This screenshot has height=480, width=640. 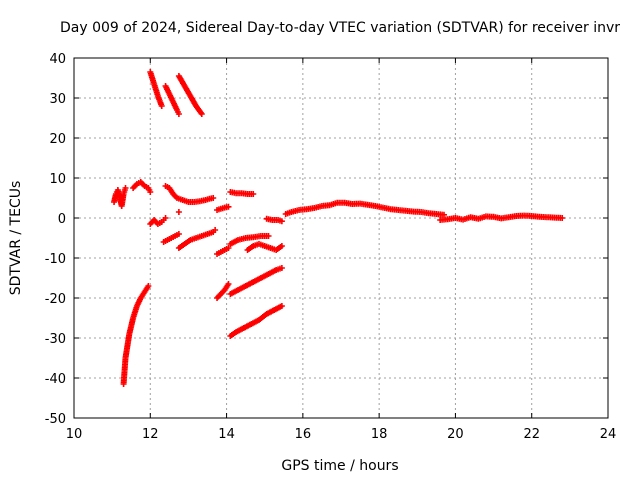 What do you see at coordinates (57, 139) in the screenshot?
I see `y-tick-label: 20` at bounding box center [57, 139].